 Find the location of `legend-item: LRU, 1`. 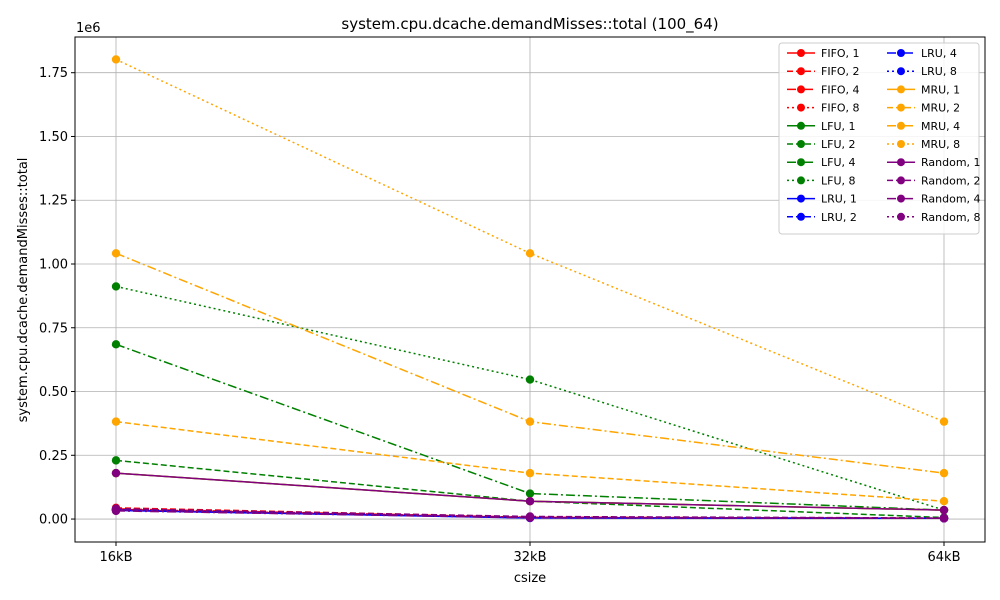

legend-item: LRU, 1 is located at coordinates (822, 199).